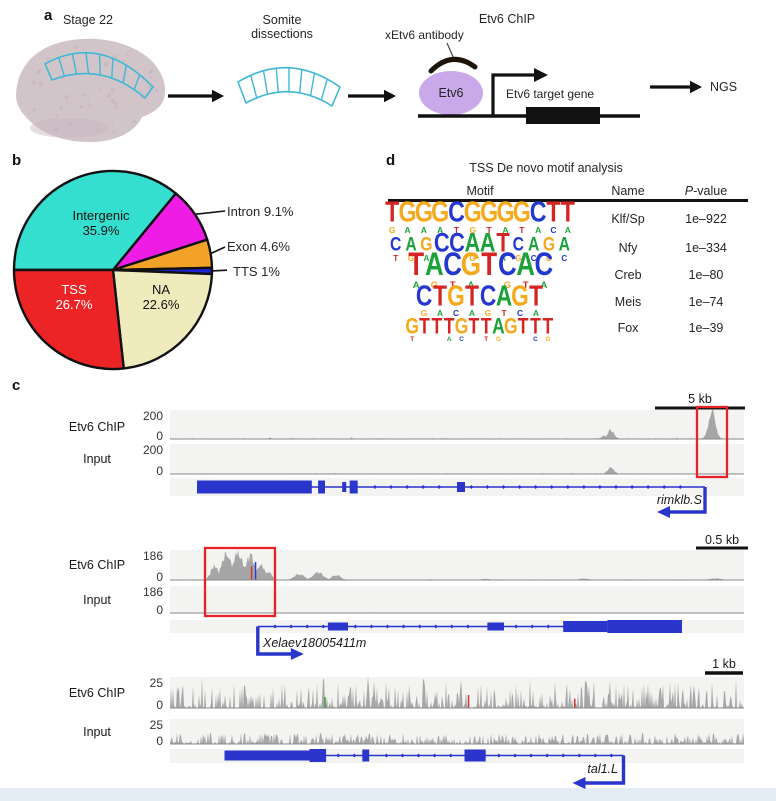  What do you see at coordinates (553, 229) in the screenshot?
I see `motif-sub-letter: C` at bounding box center [553, 229].